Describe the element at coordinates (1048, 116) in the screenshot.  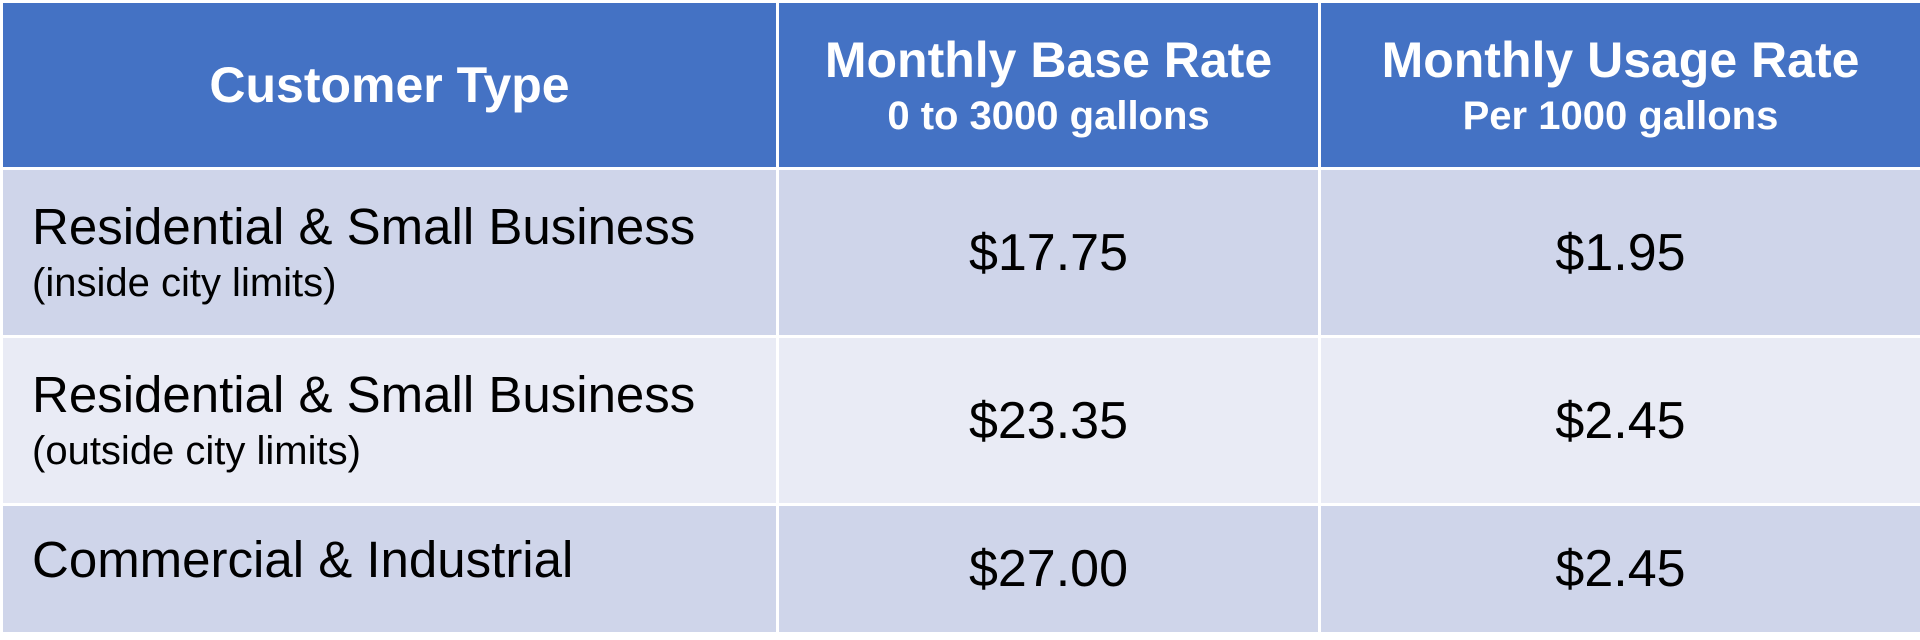
I see `header-base-rate-sublabel: 0 to 3000 gallons` at that location.